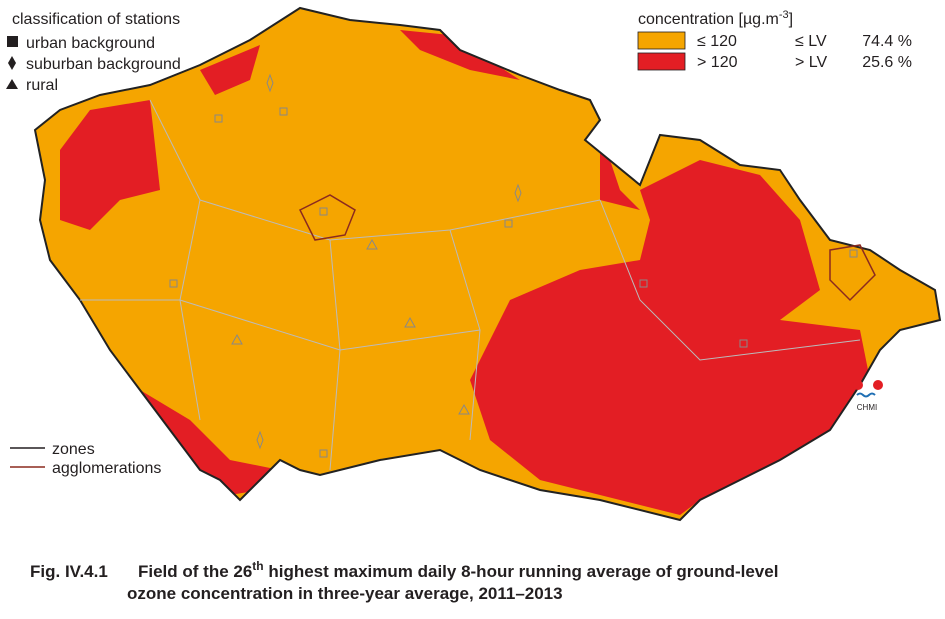 This screenshot has height=619, width=945. Describe the element at coordinates (85, 459) in the screenshot. I see `lines-legend: zones agglomerations` at that location.